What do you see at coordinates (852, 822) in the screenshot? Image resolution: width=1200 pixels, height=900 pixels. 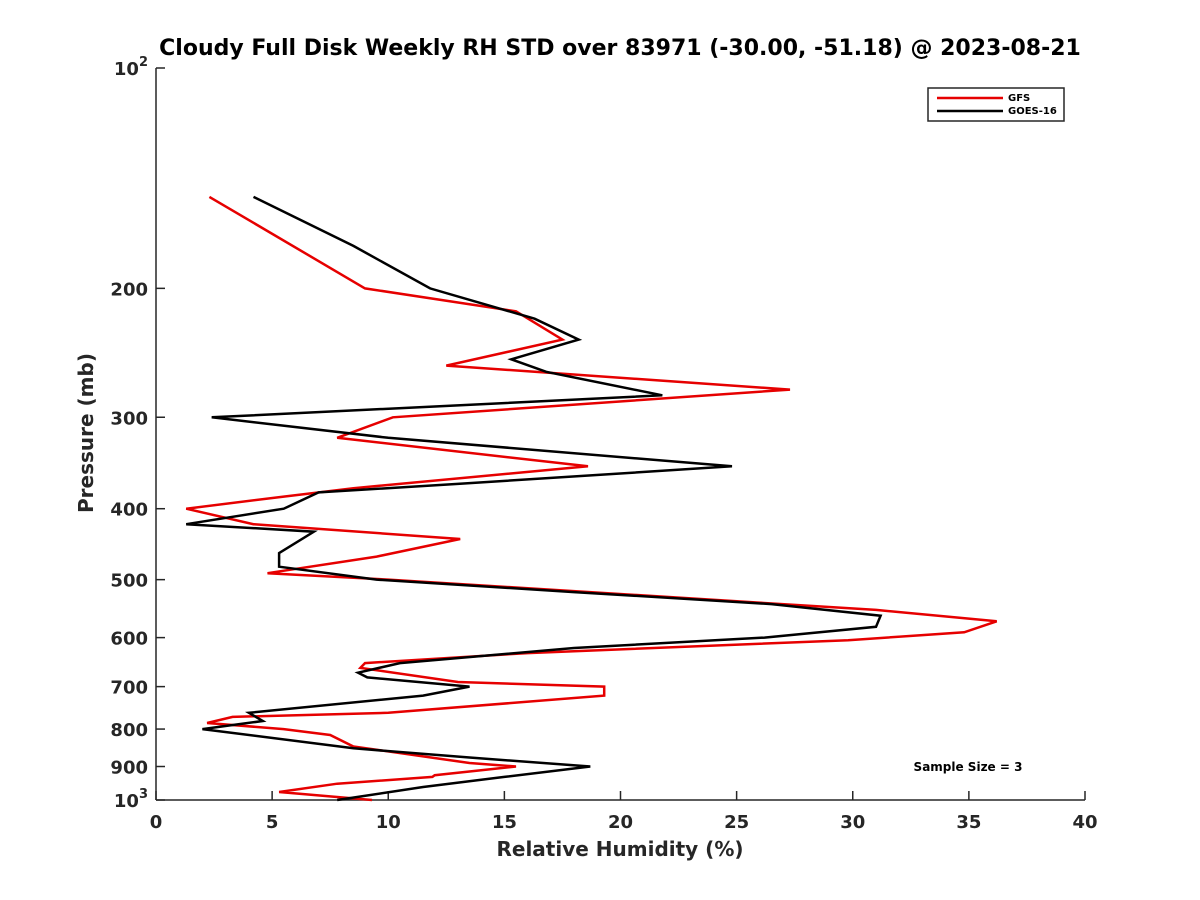 I see `x-tick-label: 30` at bounding box center [852, 822].